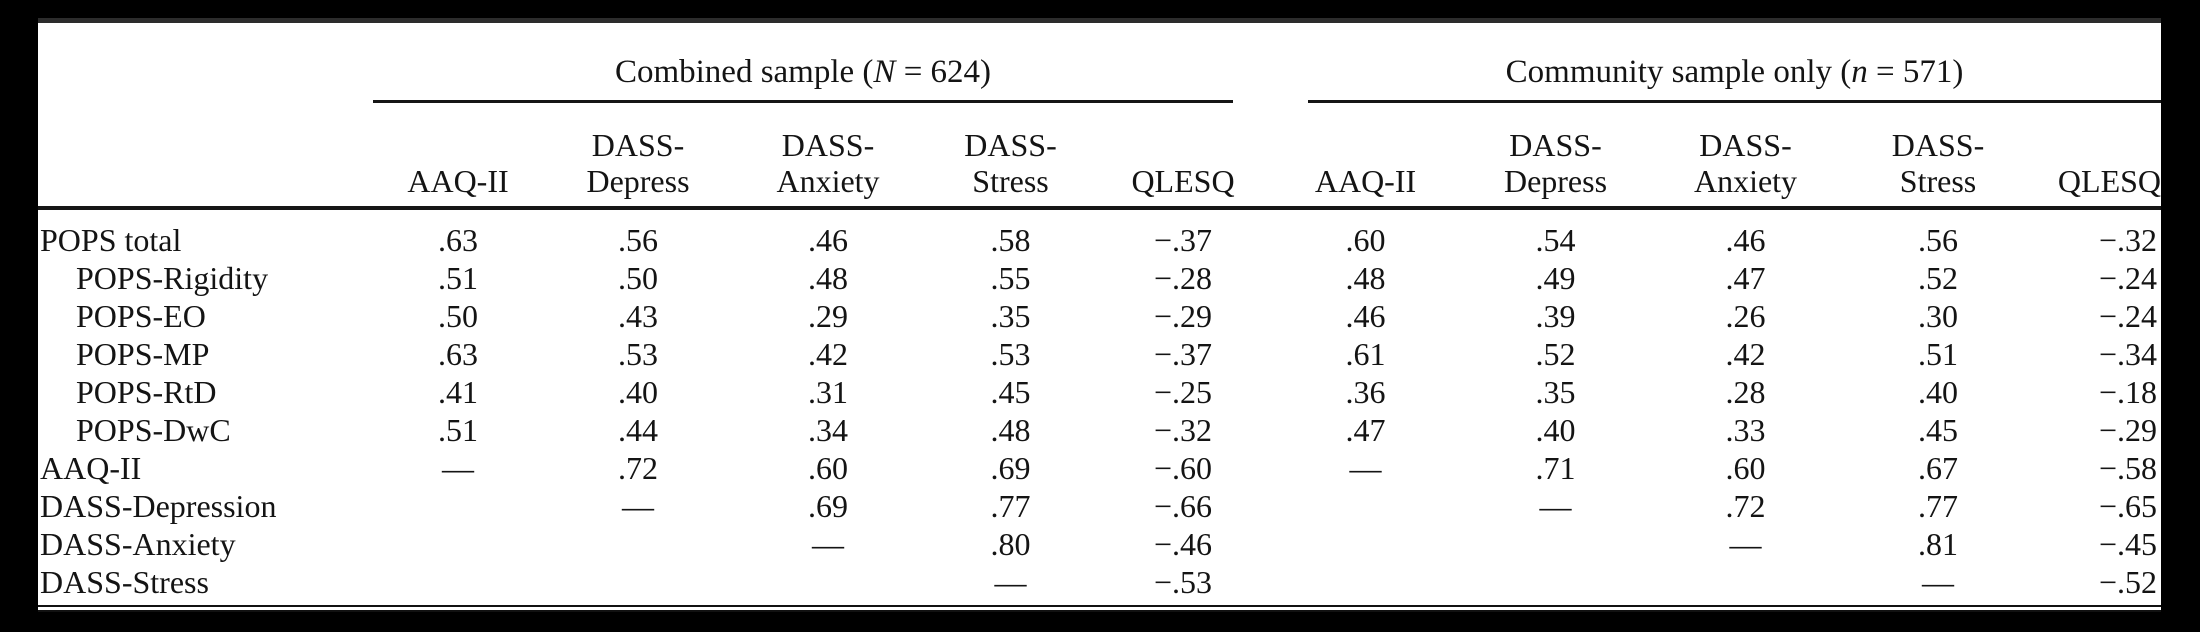  Describe the element at coordinates (1555, 156) in the screenshot. I see `column-header-dass-depress-community: DASS- Depress` at that location.